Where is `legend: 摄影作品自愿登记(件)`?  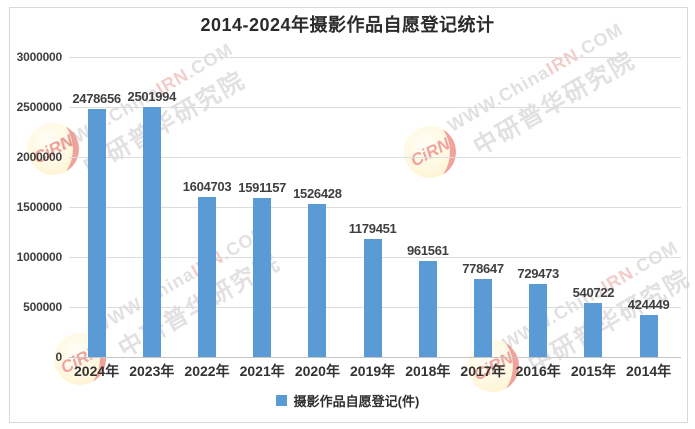
legend: 摄影作品自愿登记(件) is located at coordinates (347, 400).